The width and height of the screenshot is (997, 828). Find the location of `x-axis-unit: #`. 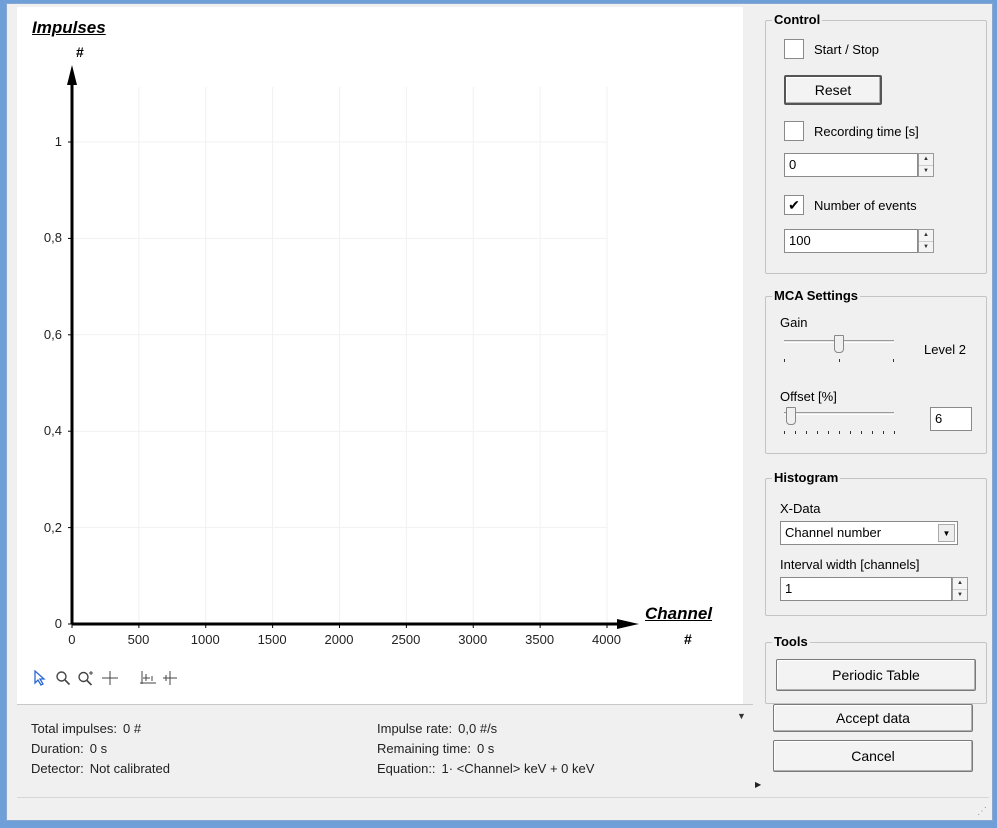

x-axis-unit: # is located at coordinates (688, 639).